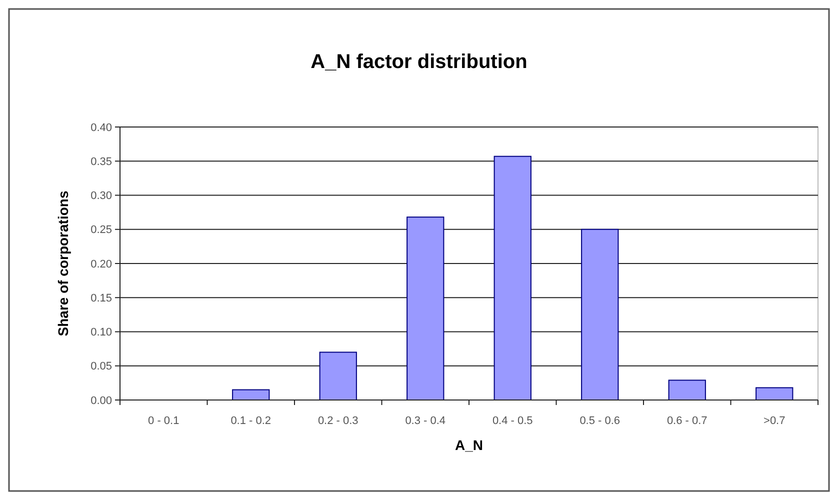 The width and height of the screenshot is (838, 500). Describe the element at coordinates (164, 421) in the screenshot. I see `x-tick-label: 0 - 0.1` at that location.